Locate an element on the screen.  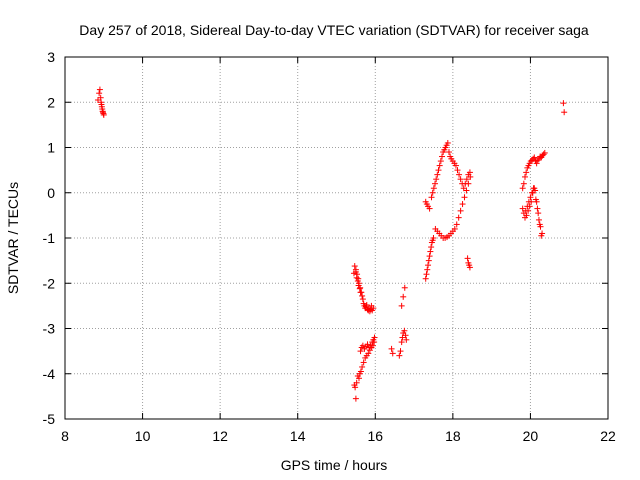
x-tick-label: 20 is located at coordinates (531, 436).